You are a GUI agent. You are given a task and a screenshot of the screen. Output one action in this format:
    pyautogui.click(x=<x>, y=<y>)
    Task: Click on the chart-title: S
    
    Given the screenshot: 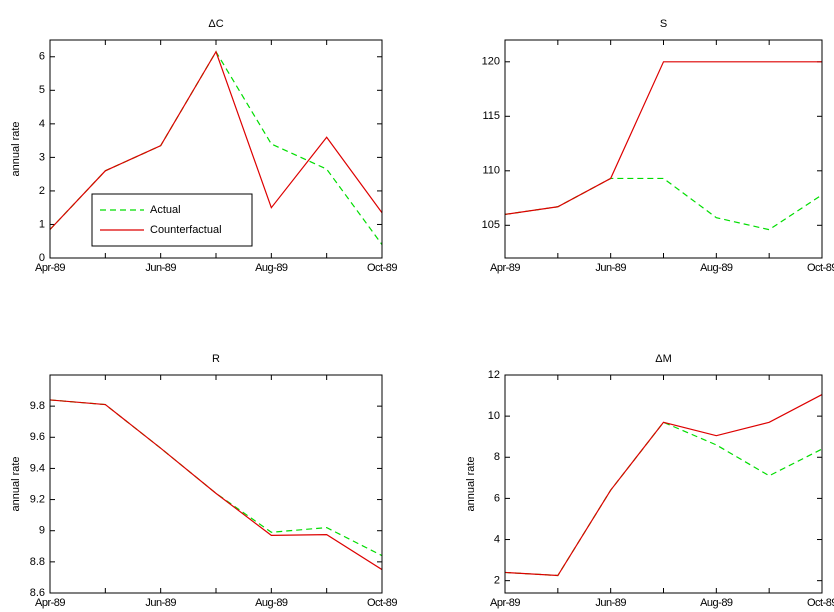 What is the action you would take?
    pyautogui.click(x=663, y=24)
    